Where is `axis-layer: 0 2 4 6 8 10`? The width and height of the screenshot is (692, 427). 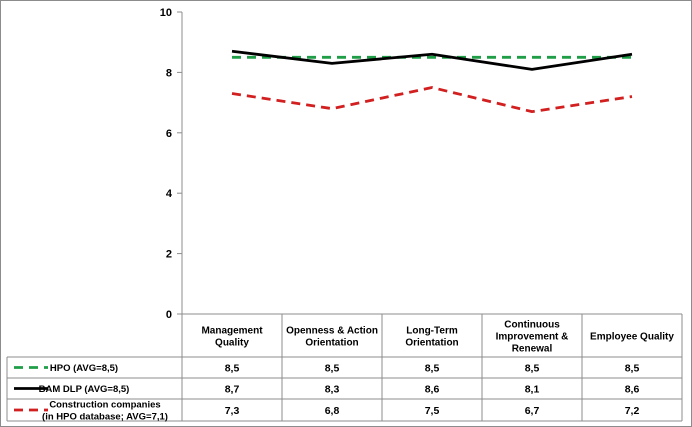 axis-layer: 0 2 4 6 8 10 is located at coordinates (171, 164).